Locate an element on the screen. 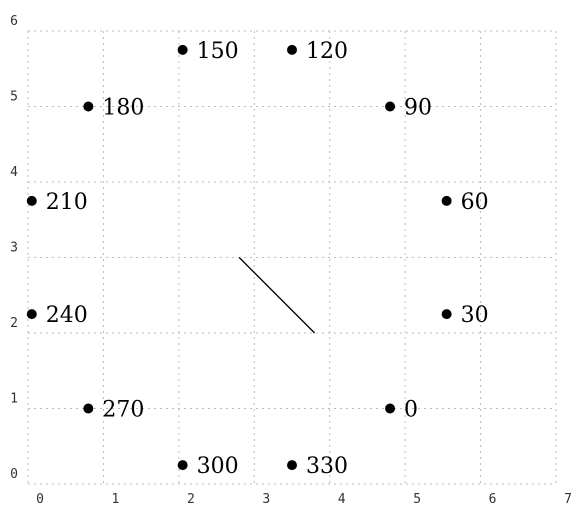 The width and height of the screenshot is (574, 508). y-tick-label: 0 is located at coordinates (14, 474).